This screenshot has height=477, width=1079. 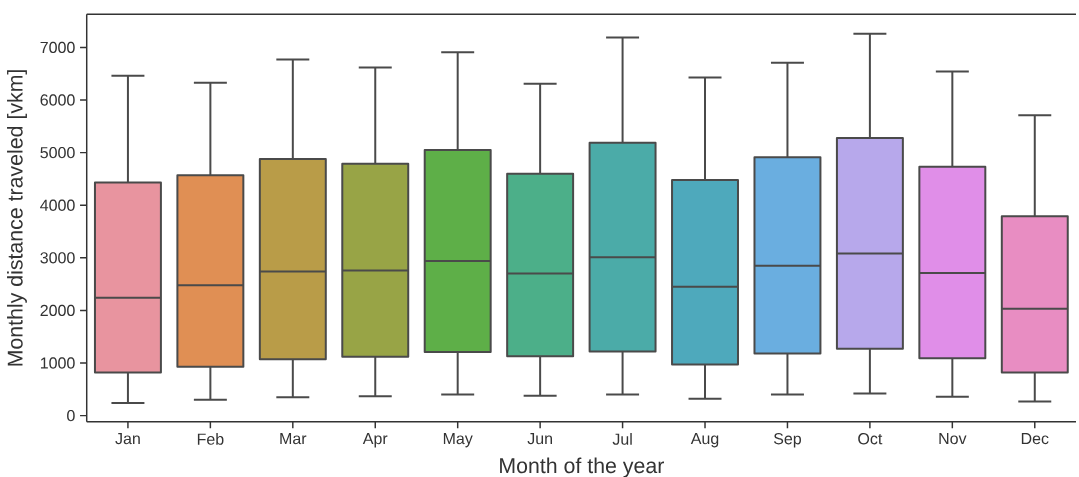 What do you see at coordinates (57, 47) in the screenshot?
I see `y-tick-label: 7000` at bounding box center [57, 47].